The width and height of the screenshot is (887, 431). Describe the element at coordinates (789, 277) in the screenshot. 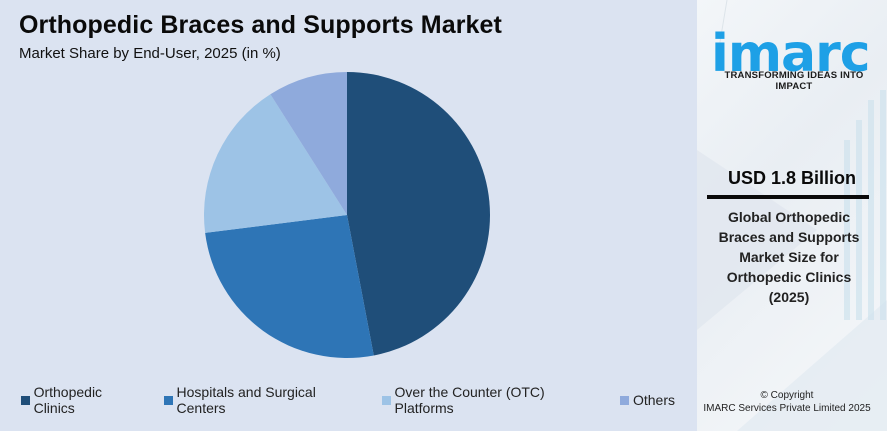

I see `desc-line: Orthopedic Clinics` at that location.